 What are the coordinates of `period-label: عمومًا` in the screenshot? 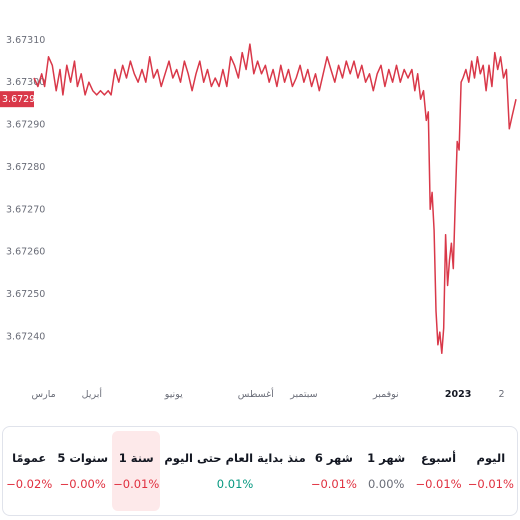 It's located at (29, 458).